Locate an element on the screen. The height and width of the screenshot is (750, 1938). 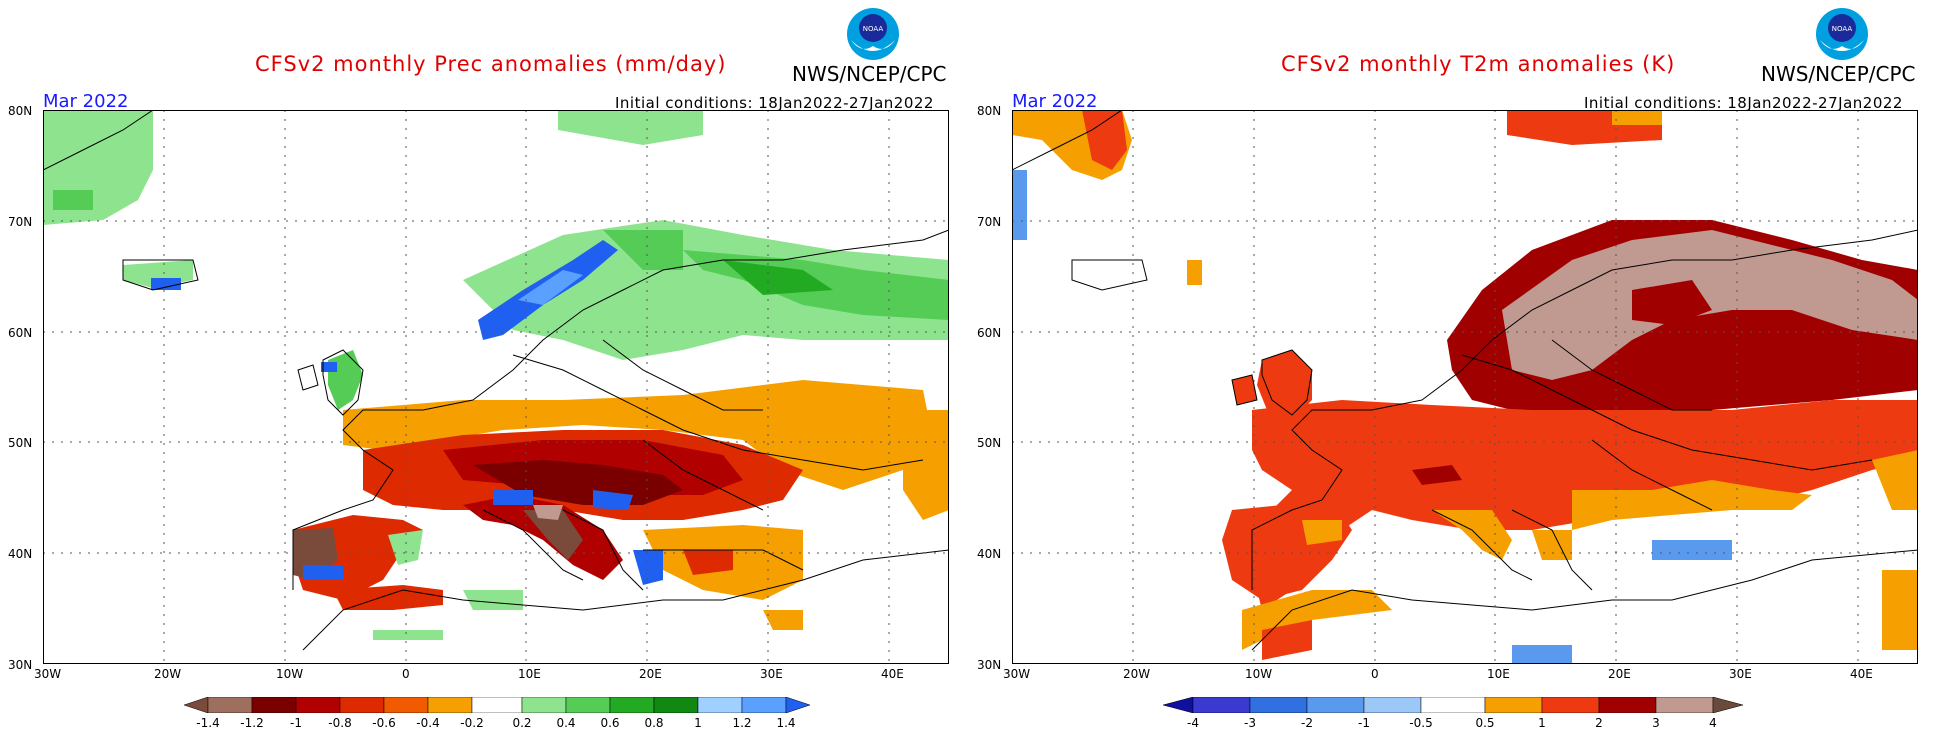
colorbar-tick: -0.5 is located at coordinates (1421, 723).